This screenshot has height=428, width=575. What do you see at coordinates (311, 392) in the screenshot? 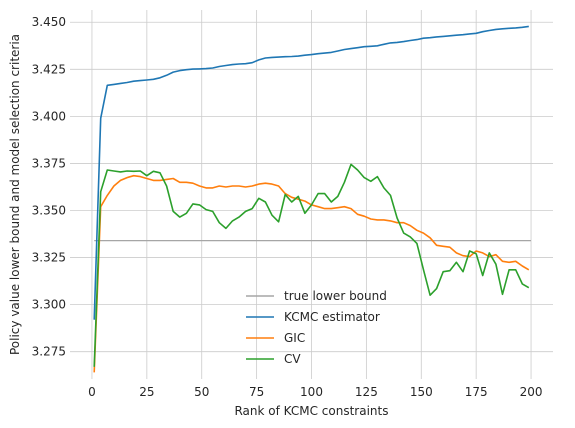
I see `x-tick-label: 100` at bounding box center [311, 392].